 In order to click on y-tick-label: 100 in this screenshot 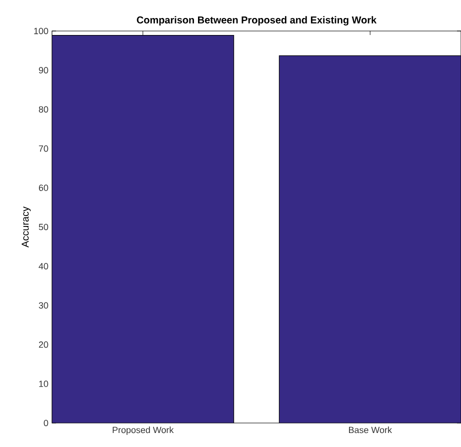, I will do `click(41, 31)`.